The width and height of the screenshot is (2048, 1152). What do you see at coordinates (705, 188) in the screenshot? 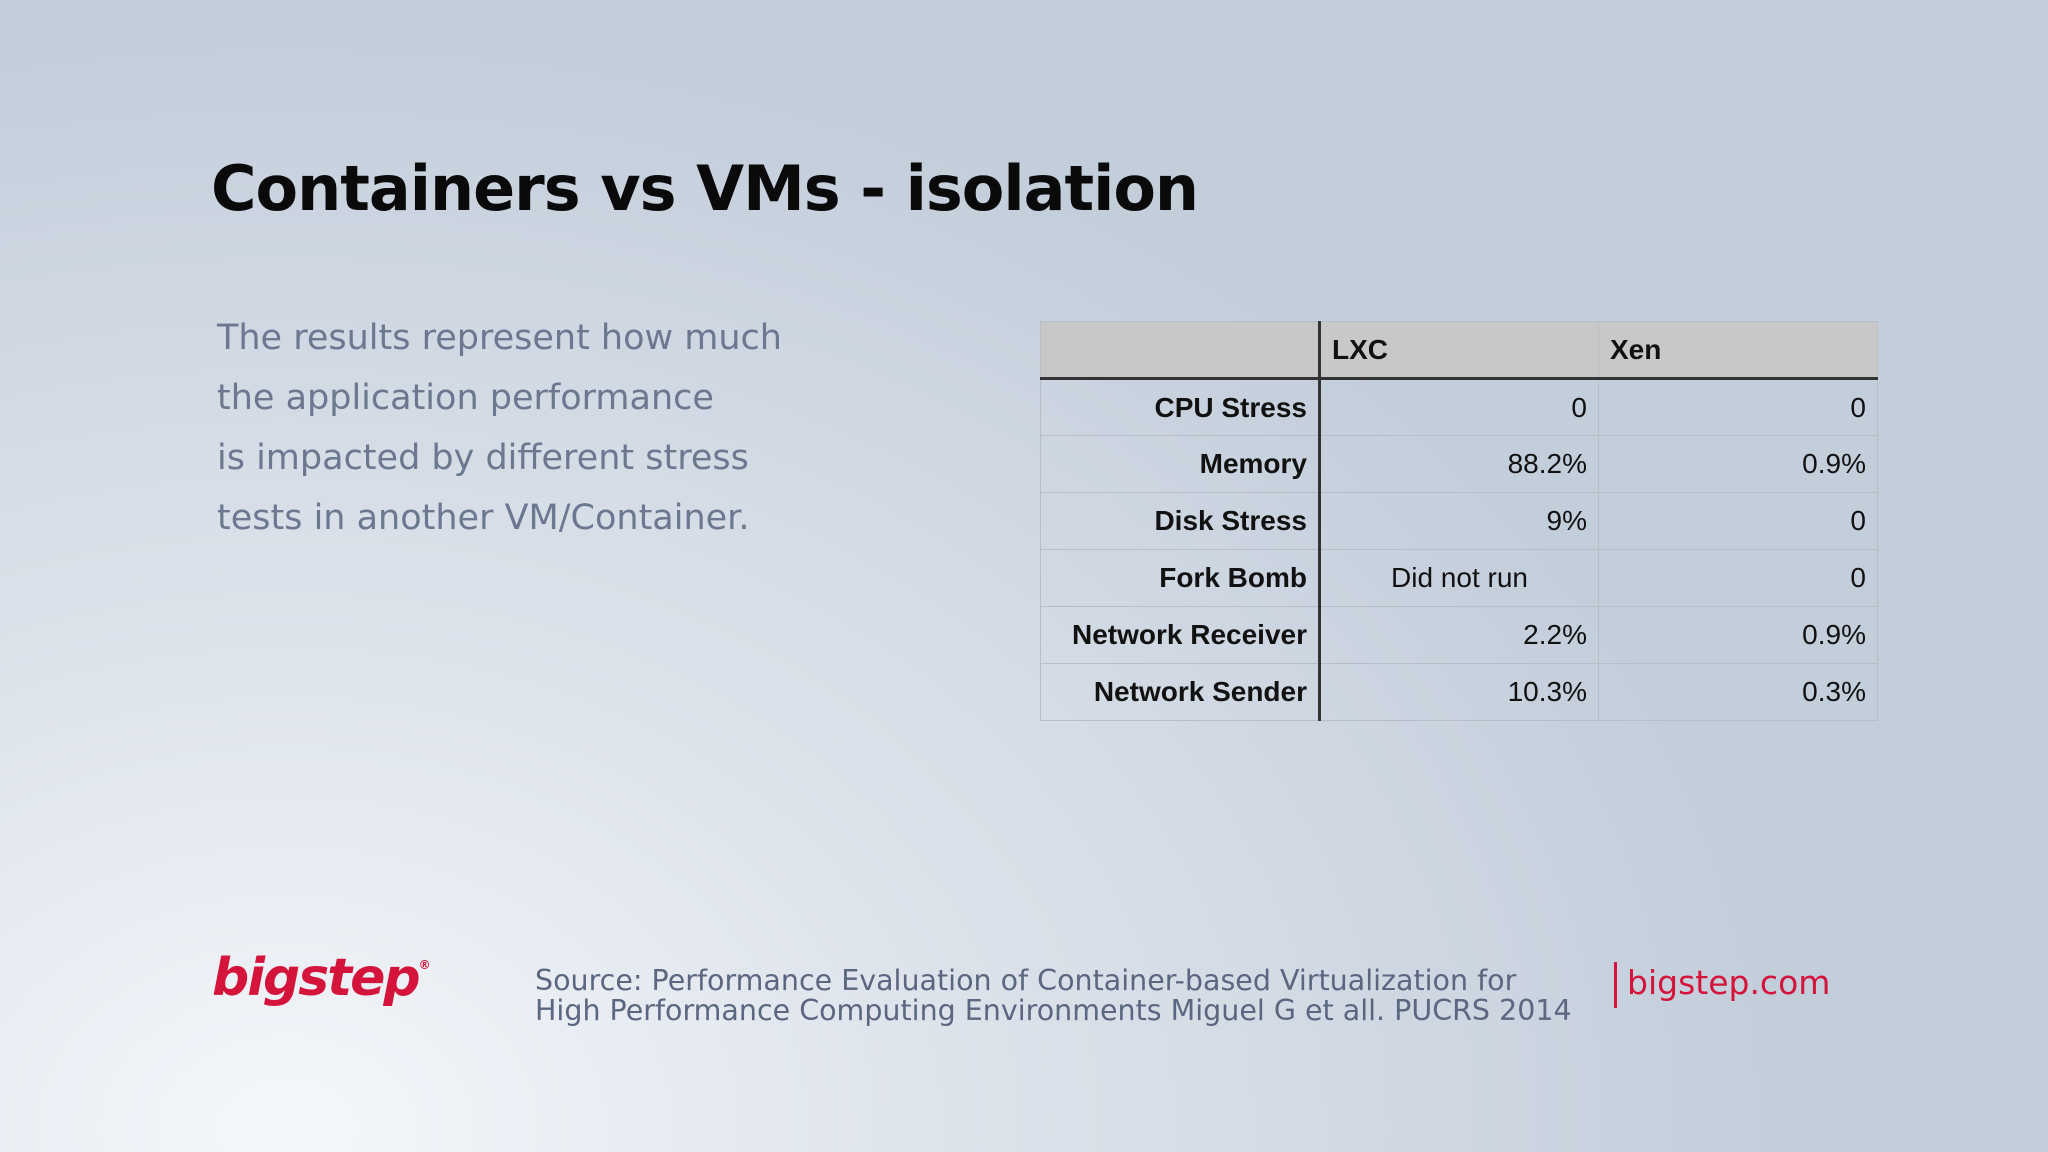
I see `slide-title: Containers vs VMs - isolation` at bounding box center [705, 188].